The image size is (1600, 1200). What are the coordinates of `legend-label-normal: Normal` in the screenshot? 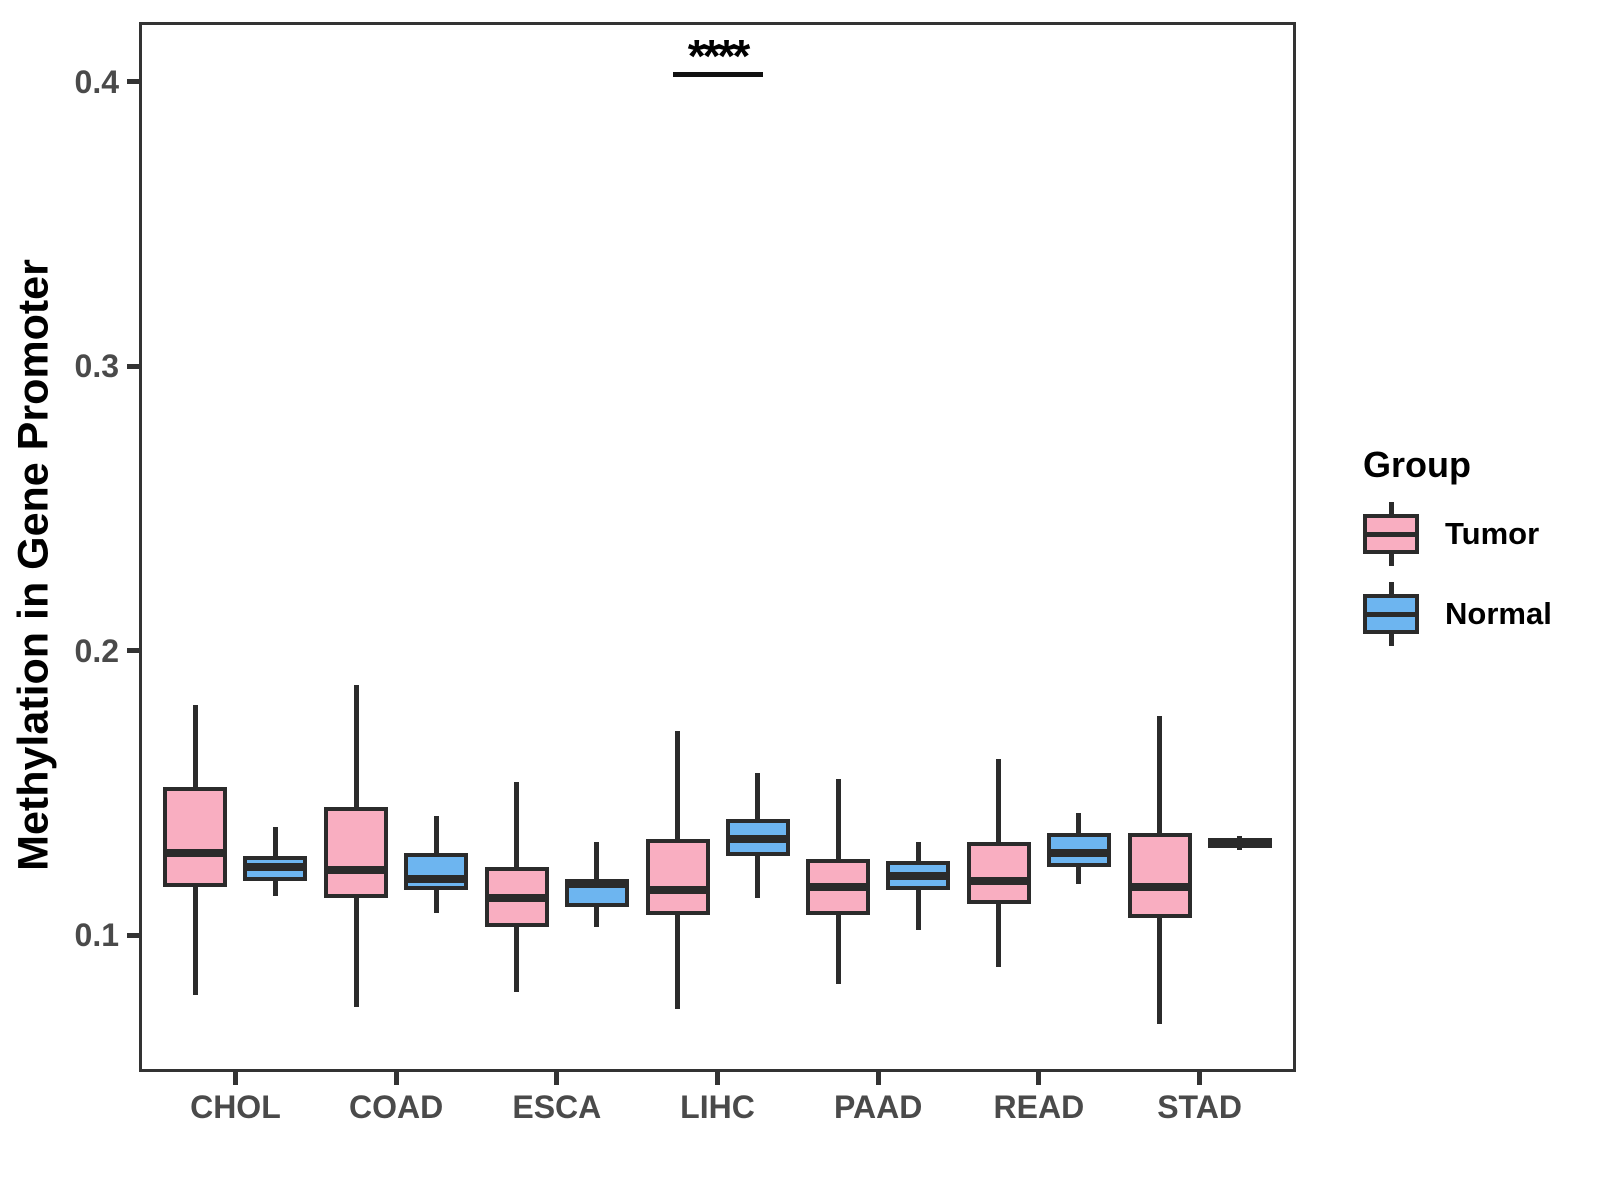 It's located at (1498, 613).